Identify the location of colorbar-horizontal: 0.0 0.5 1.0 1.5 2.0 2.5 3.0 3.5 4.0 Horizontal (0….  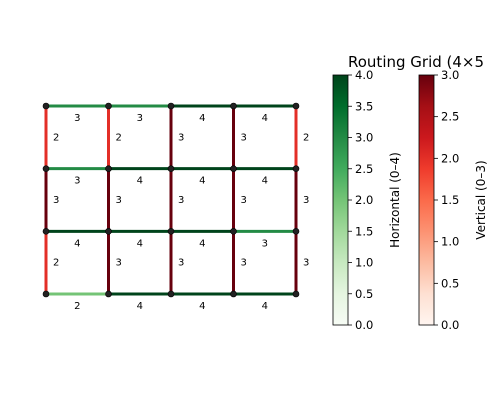
(367, 200).